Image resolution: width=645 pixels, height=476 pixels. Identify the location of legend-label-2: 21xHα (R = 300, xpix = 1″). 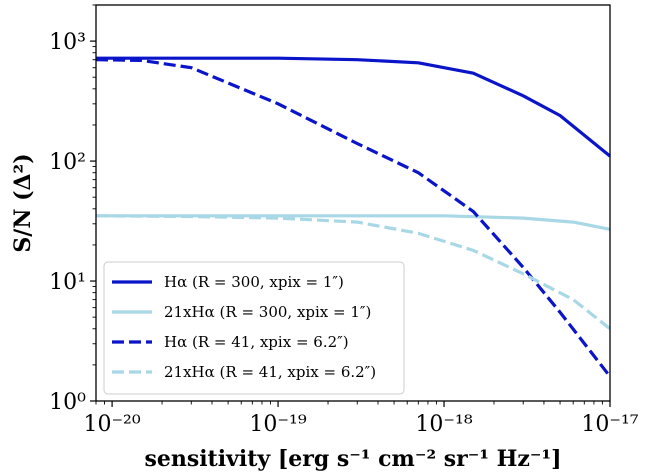
(267, 312).